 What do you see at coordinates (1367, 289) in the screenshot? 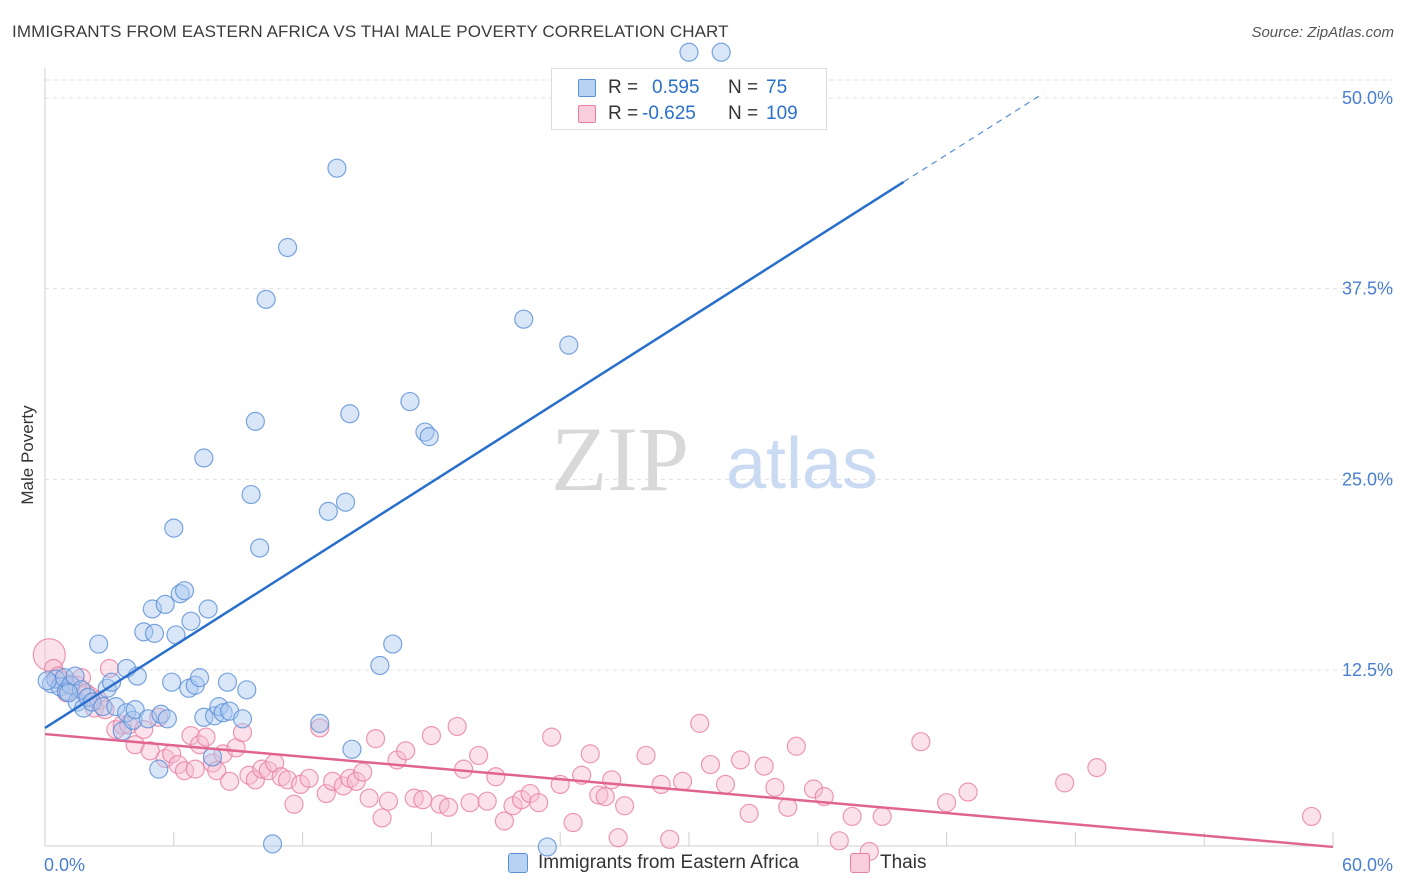
I see `y-tick-label: 37.5%` at bounding box center [1367, 289].